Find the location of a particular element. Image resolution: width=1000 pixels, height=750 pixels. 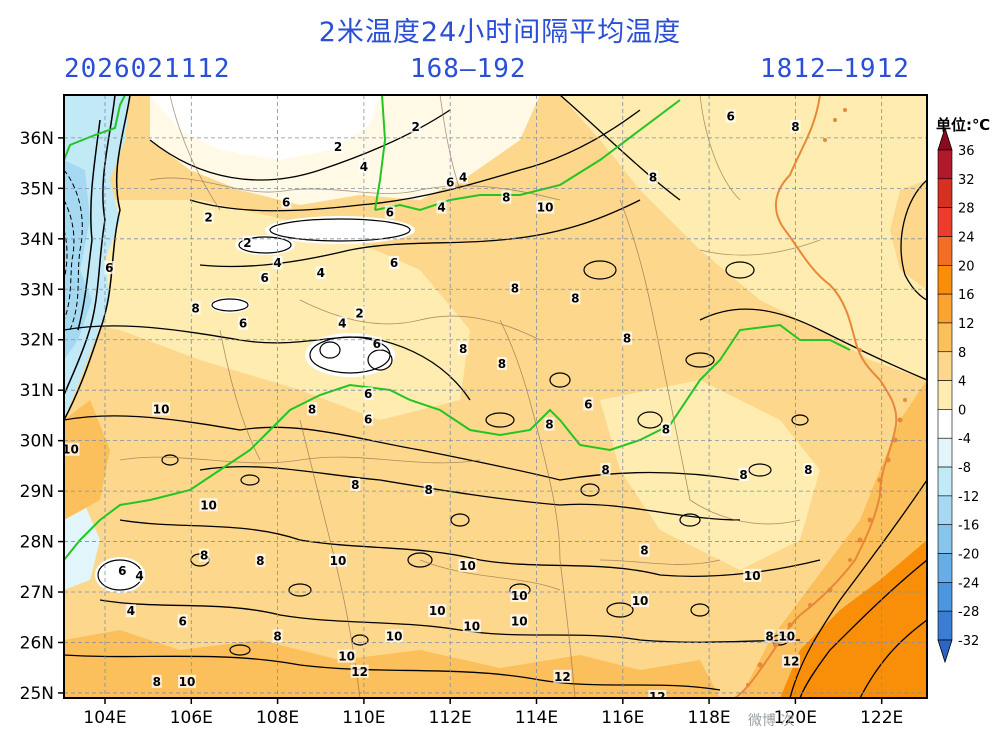

lat-tick-label: 35N is located at coordinates (37, 189).